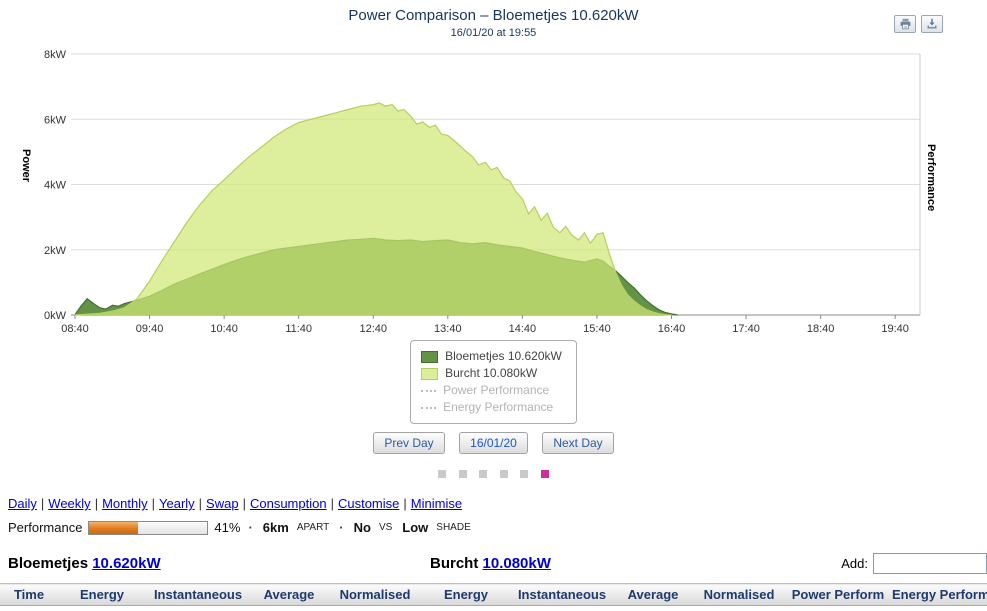  Describe the element at coordinates (55, 186) in the screenshot. I see `svg-text: 4kW` at that location.